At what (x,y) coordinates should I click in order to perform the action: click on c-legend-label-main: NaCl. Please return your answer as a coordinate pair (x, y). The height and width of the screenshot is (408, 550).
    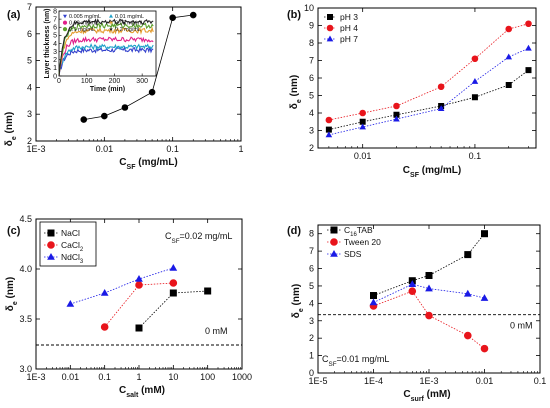
    Looking at the image, I should click on (70, 233).